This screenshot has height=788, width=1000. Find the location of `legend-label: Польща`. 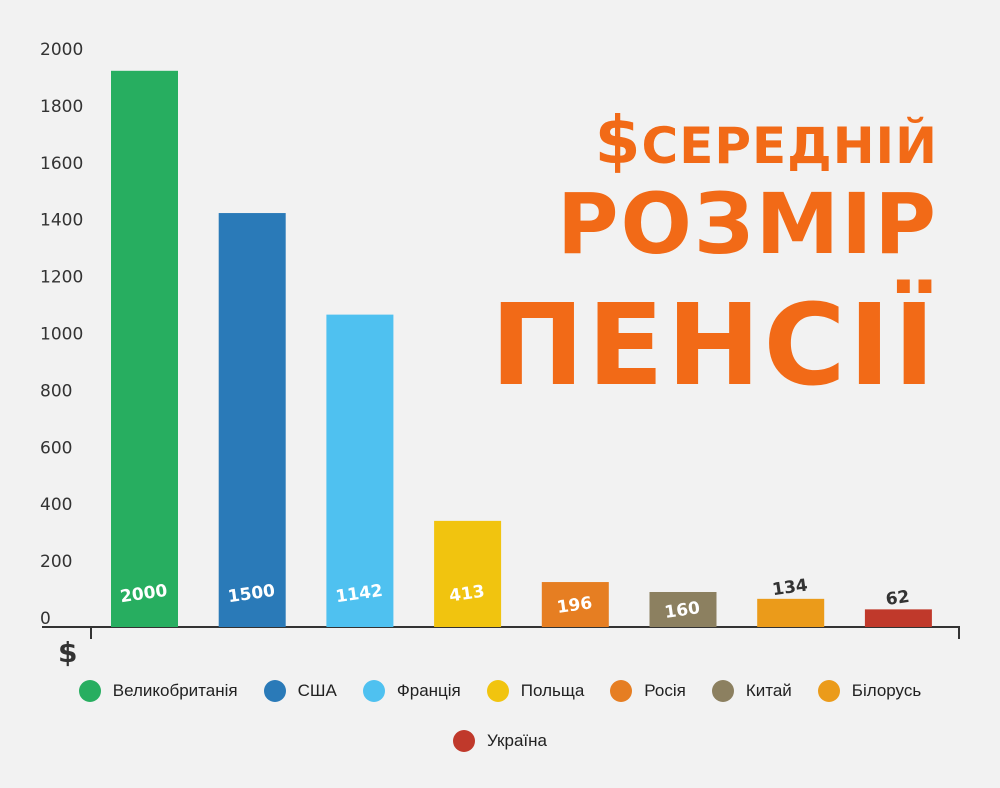

legend-label: Польща is located at coordinates (552, 690).